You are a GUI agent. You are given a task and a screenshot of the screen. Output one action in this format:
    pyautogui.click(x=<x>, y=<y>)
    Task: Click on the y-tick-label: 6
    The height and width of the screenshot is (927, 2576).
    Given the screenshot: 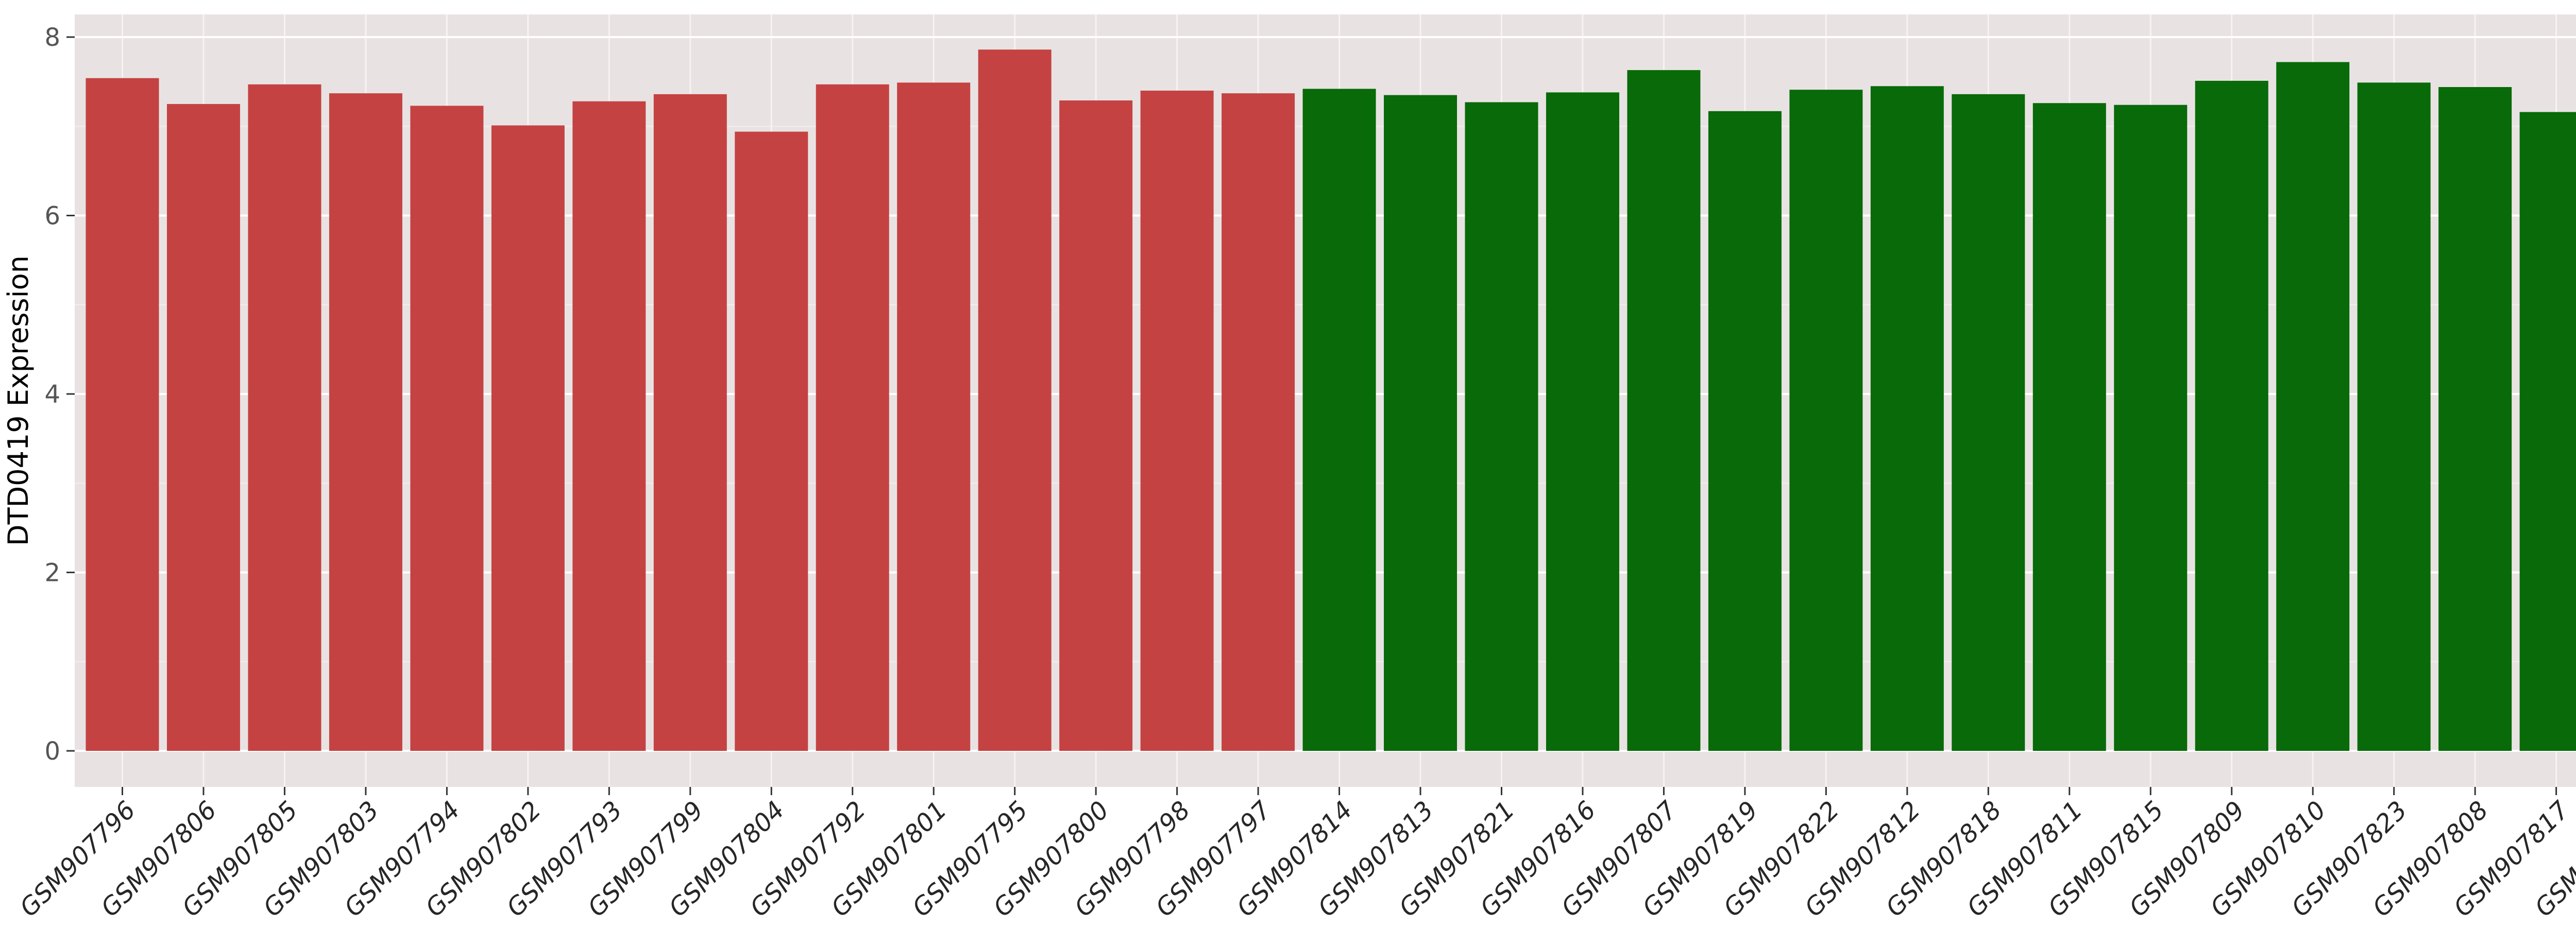 What is the action you would take?
    pyautogui.click(x=52, y=216)
    